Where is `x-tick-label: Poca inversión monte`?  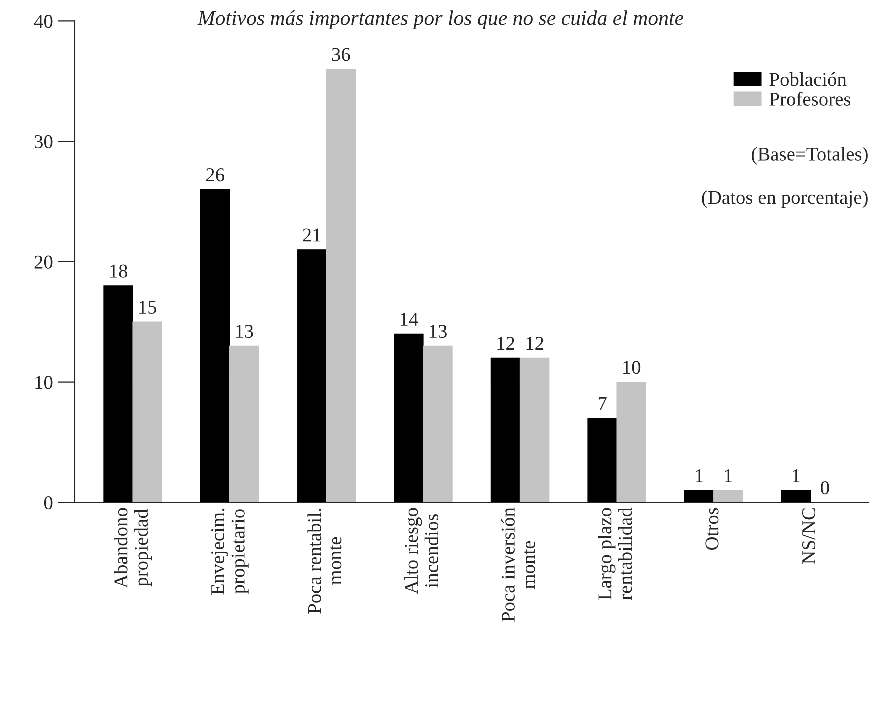 x-tick-label: Poca inversión monte is located at coordinates (518, 565).